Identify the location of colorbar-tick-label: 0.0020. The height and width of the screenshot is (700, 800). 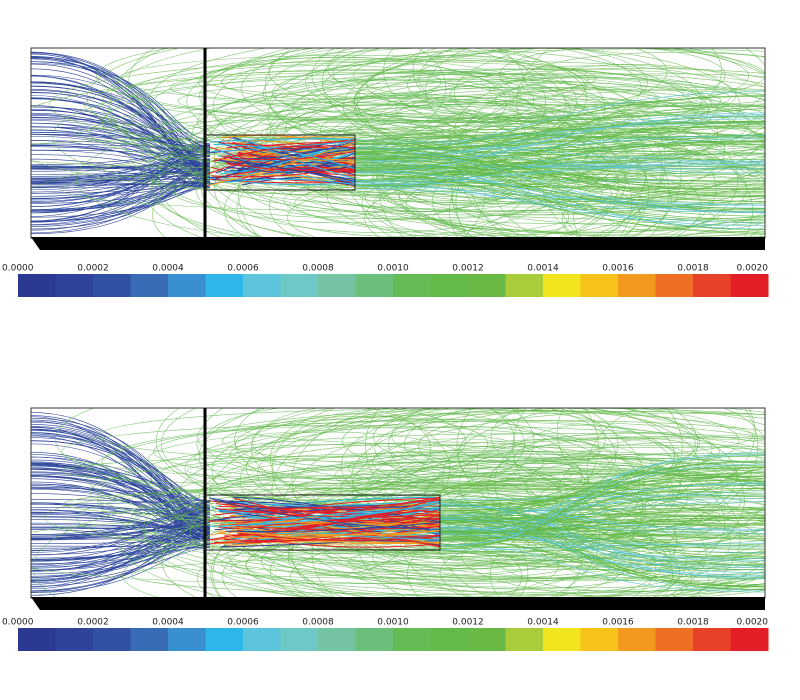
(753, 623).